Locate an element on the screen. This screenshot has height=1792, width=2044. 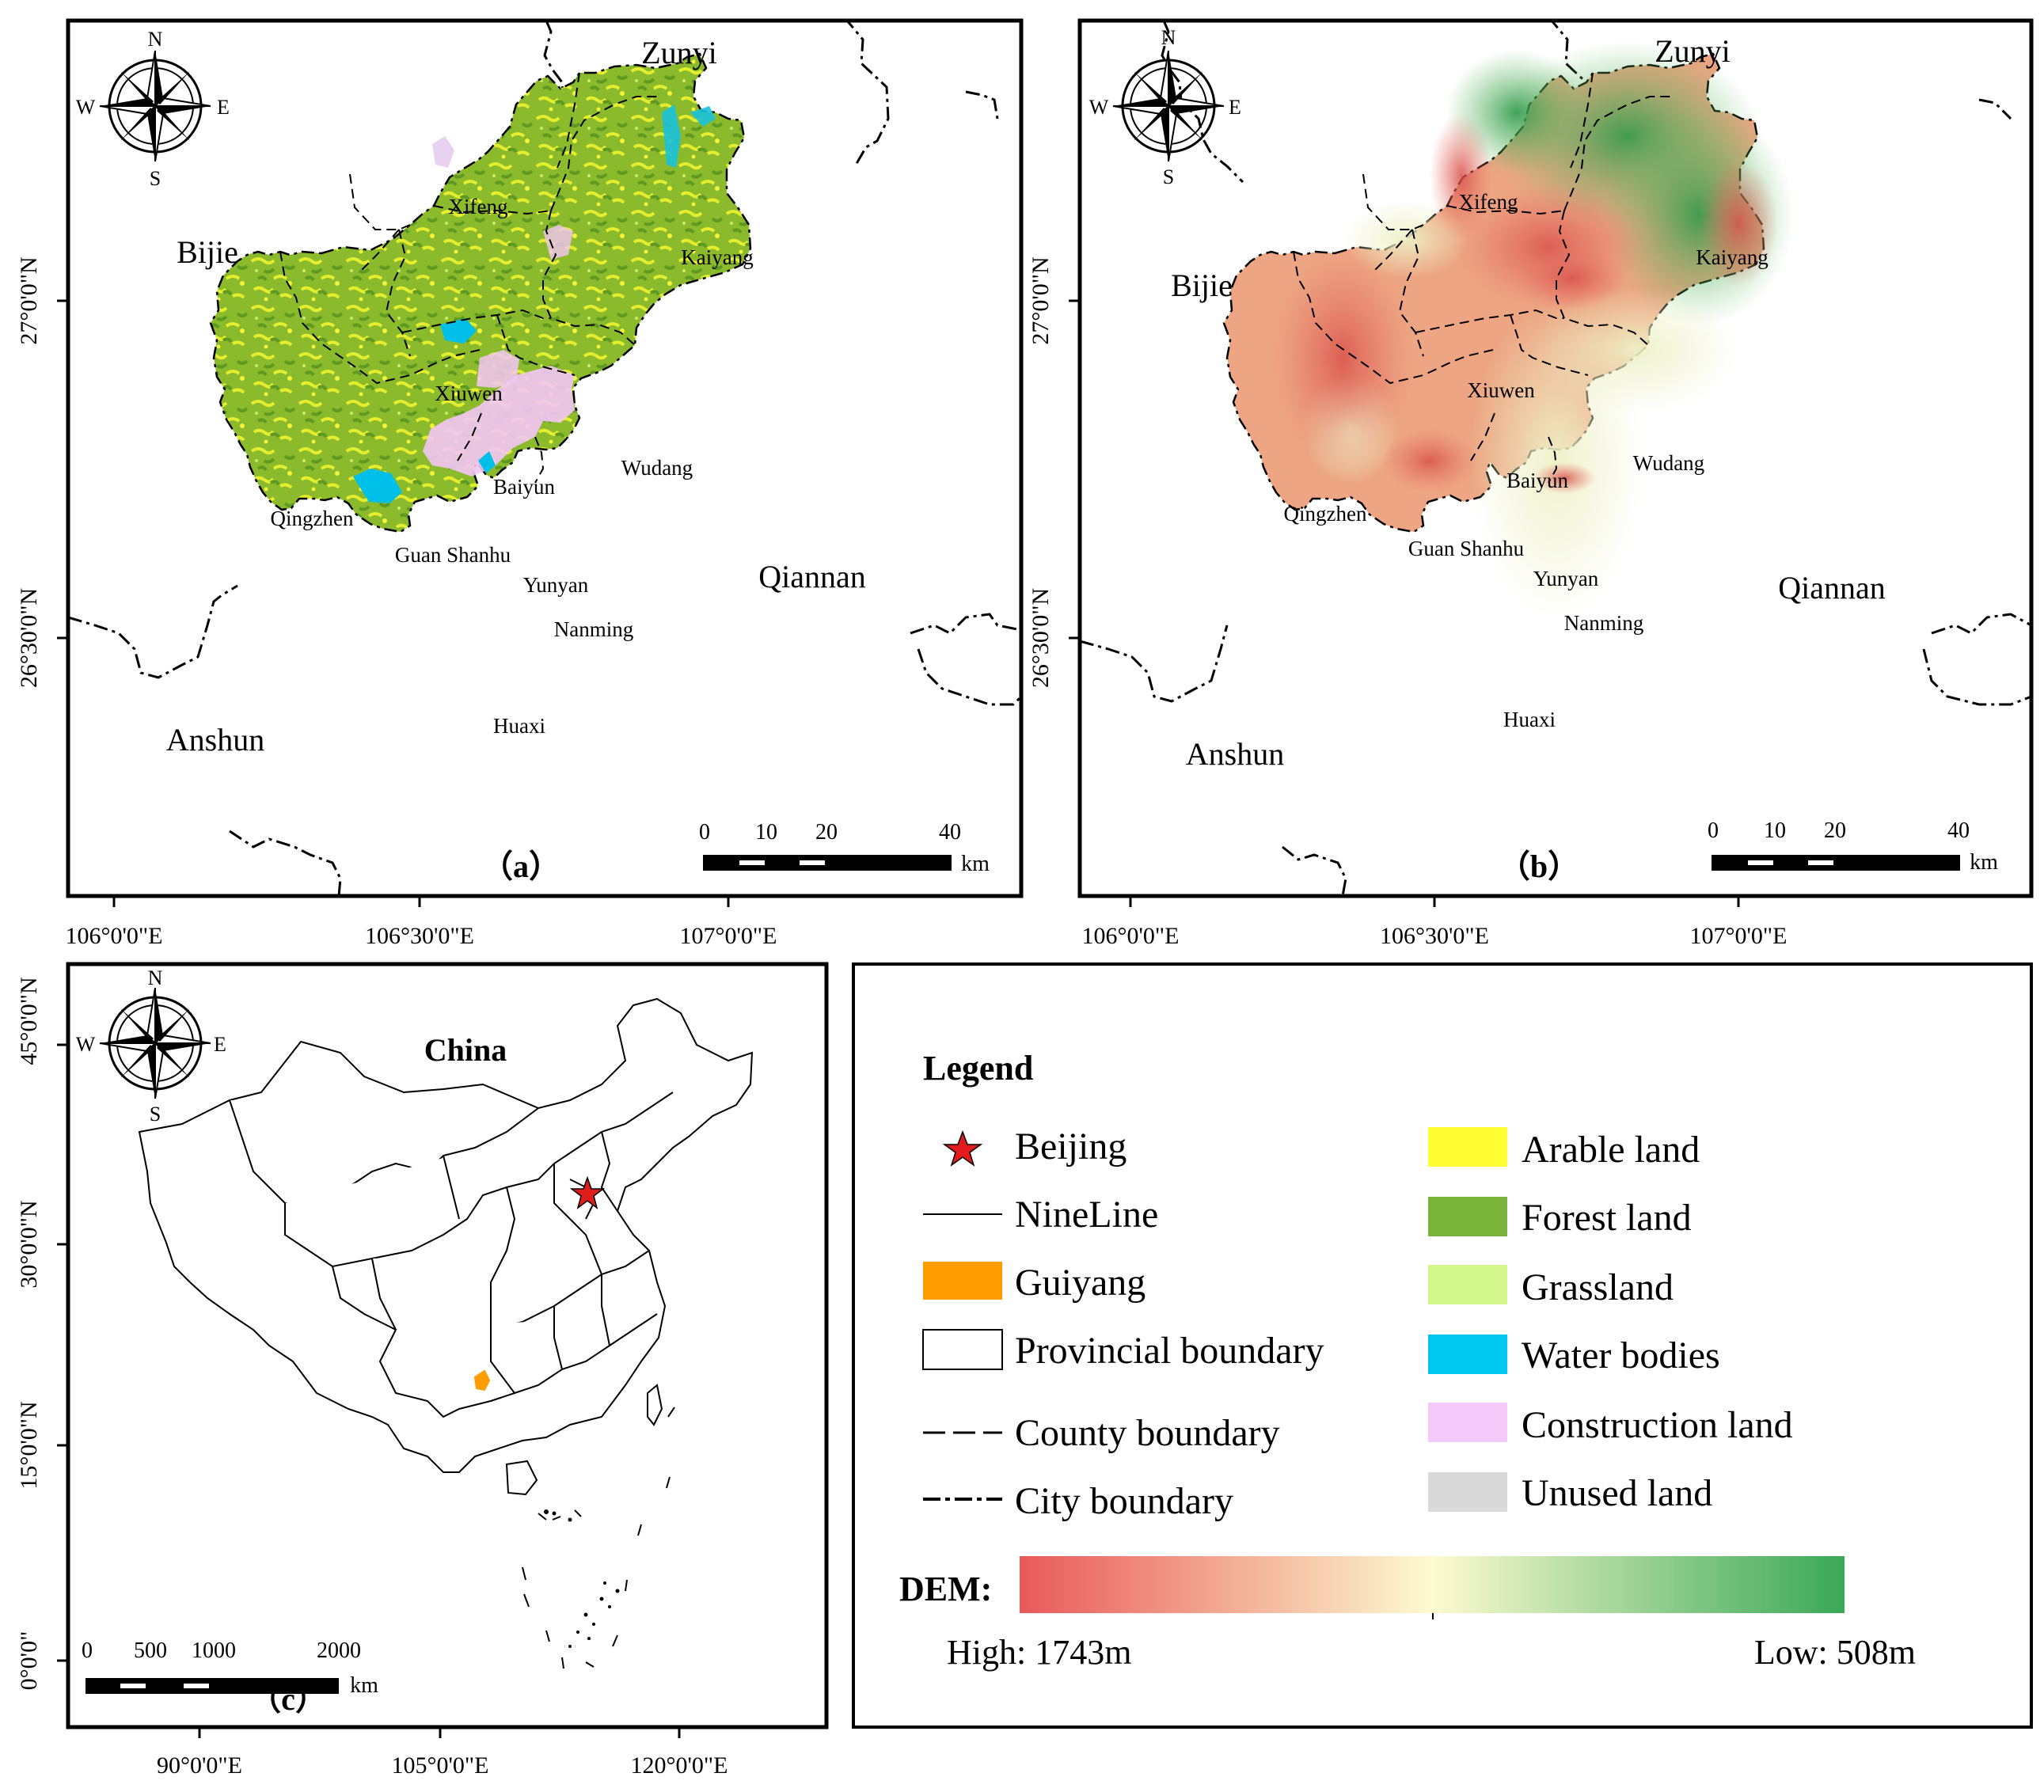
panel-a-compass-icon is located at coordinates (155, 106).